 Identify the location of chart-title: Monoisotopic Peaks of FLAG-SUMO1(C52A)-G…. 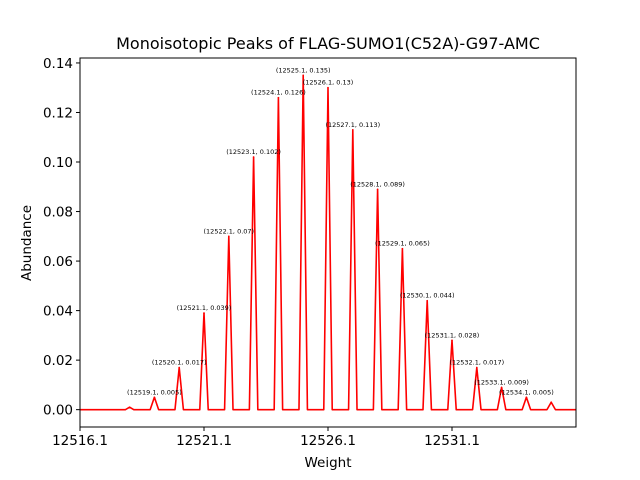
(328, 43).